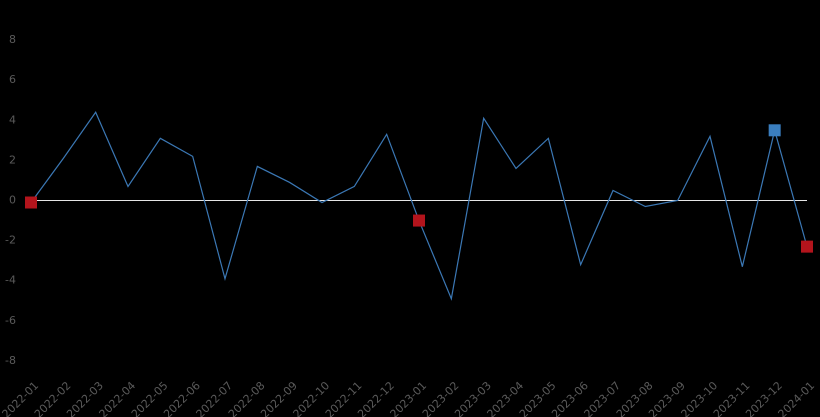 Image resolution: width=820 pixels, height=417 pixels. What do you see at coordinates (10, 280) in the screenshot?
I see `y-tick-label: -4` at bounding box center [10, 280].